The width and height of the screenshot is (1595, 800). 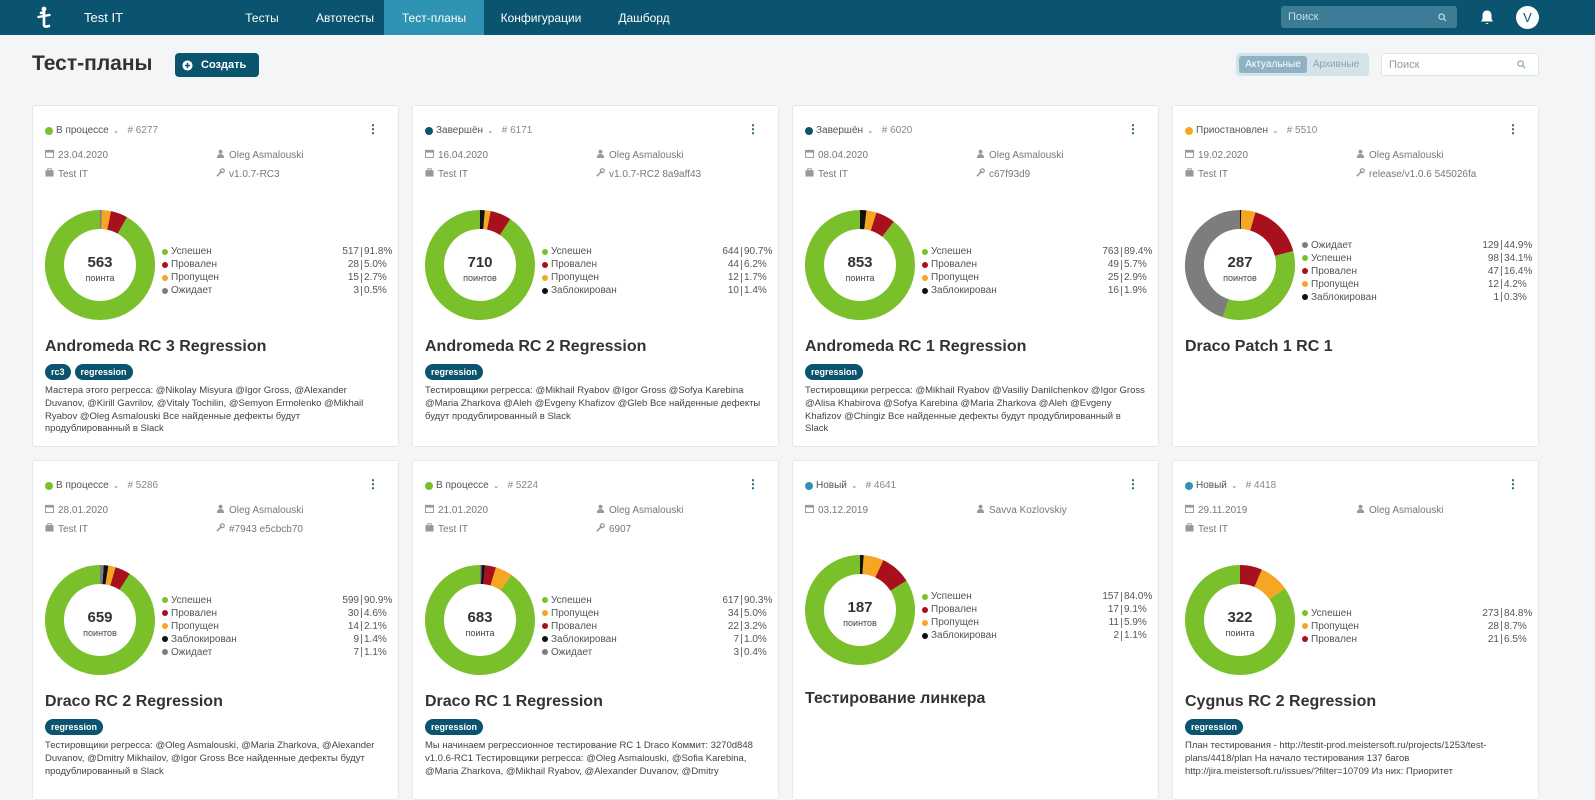 What do you see at coordinates (1099, 635) in the screenshot?
I see `legend-count: 2` at bounding box center [1099, 635].